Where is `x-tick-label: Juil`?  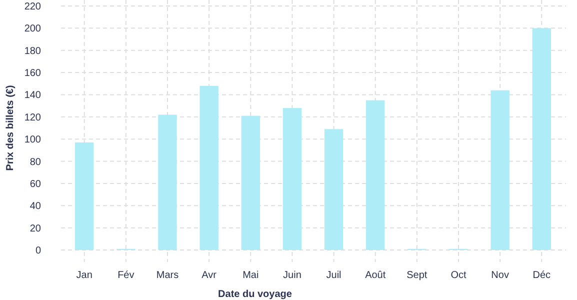
x-tick-label: Juil is located at coordinates (334, 275).